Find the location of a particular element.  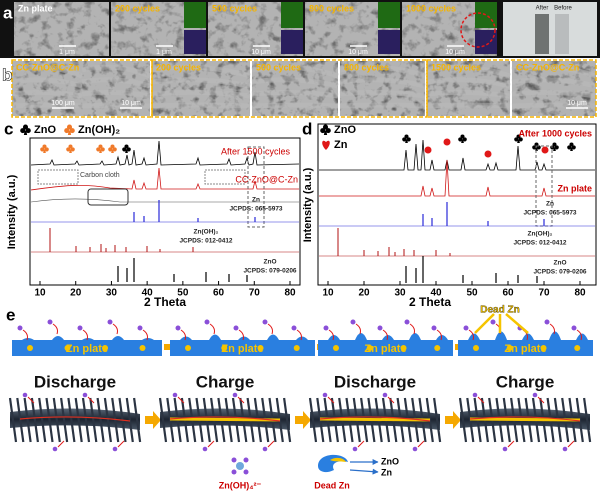

x-tick-label: 30 is located at coordinates (112, 293).